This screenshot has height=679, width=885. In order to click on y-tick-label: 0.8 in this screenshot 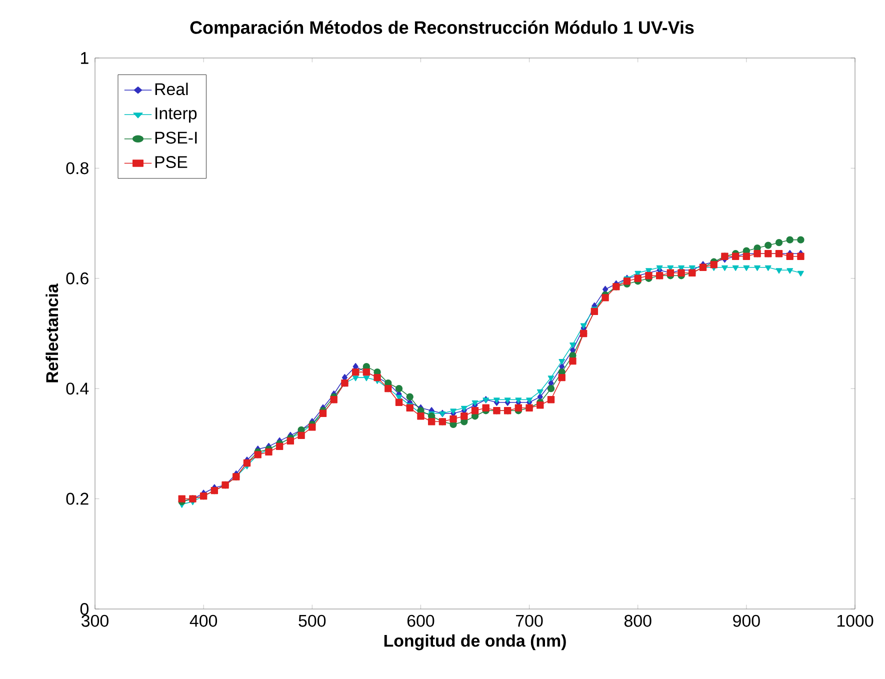, I will do `click(77, 168)`.